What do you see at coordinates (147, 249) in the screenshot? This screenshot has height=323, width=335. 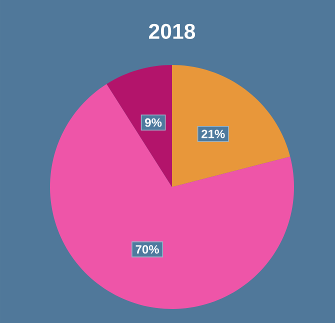 I see `data-label: 70%` at bounding box center [147, 249].